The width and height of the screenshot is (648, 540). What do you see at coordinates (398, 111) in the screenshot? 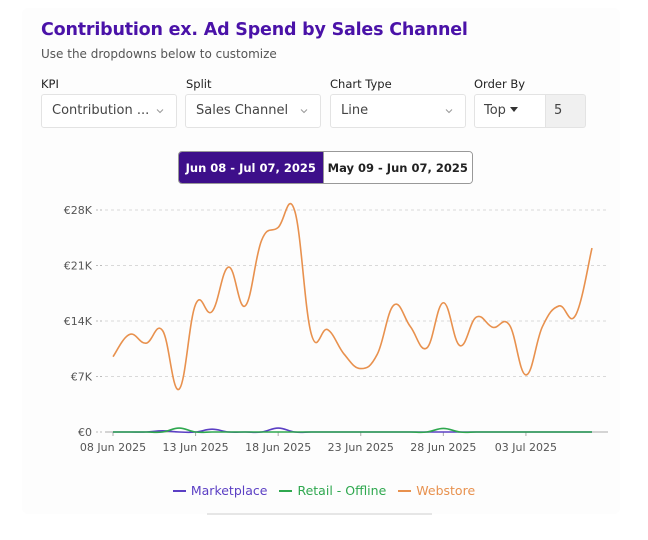
I see `chart-type-dropdown: Line` at bounding box center [398, 111].